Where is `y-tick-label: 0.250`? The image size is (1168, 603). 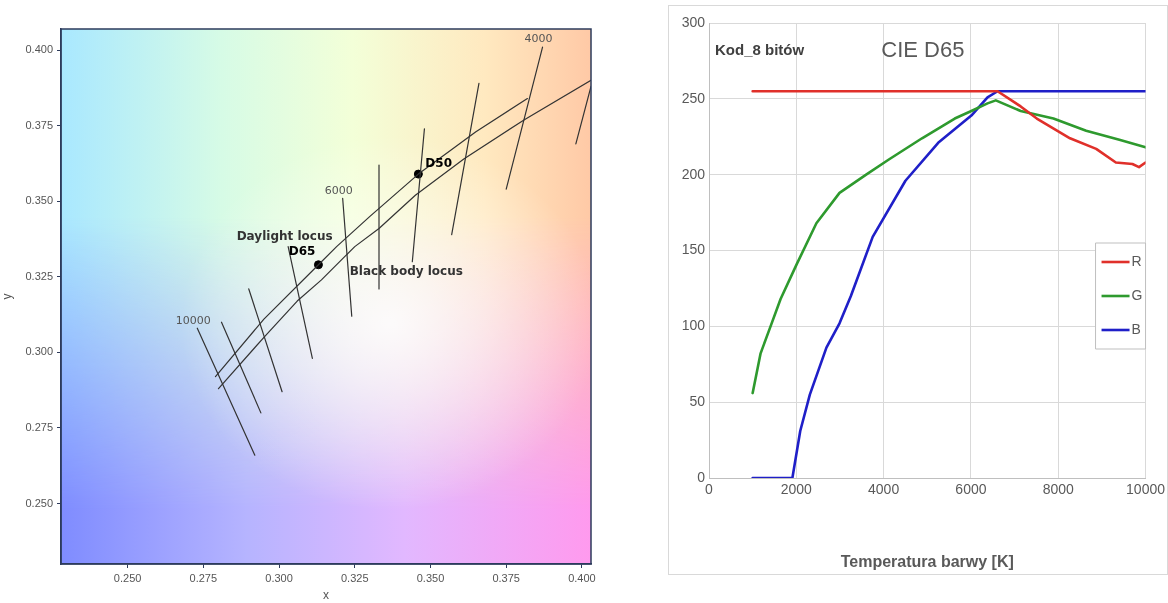
y-tick-label: 0.250 is located at coordinates (39, 502).